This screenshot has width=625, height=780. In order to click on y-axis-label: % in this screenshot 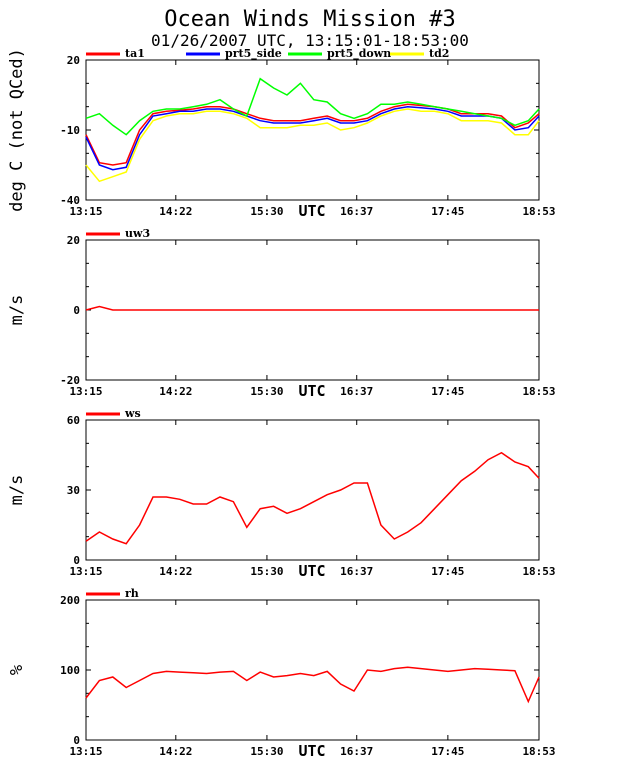, I will do `click(17, 670)`.